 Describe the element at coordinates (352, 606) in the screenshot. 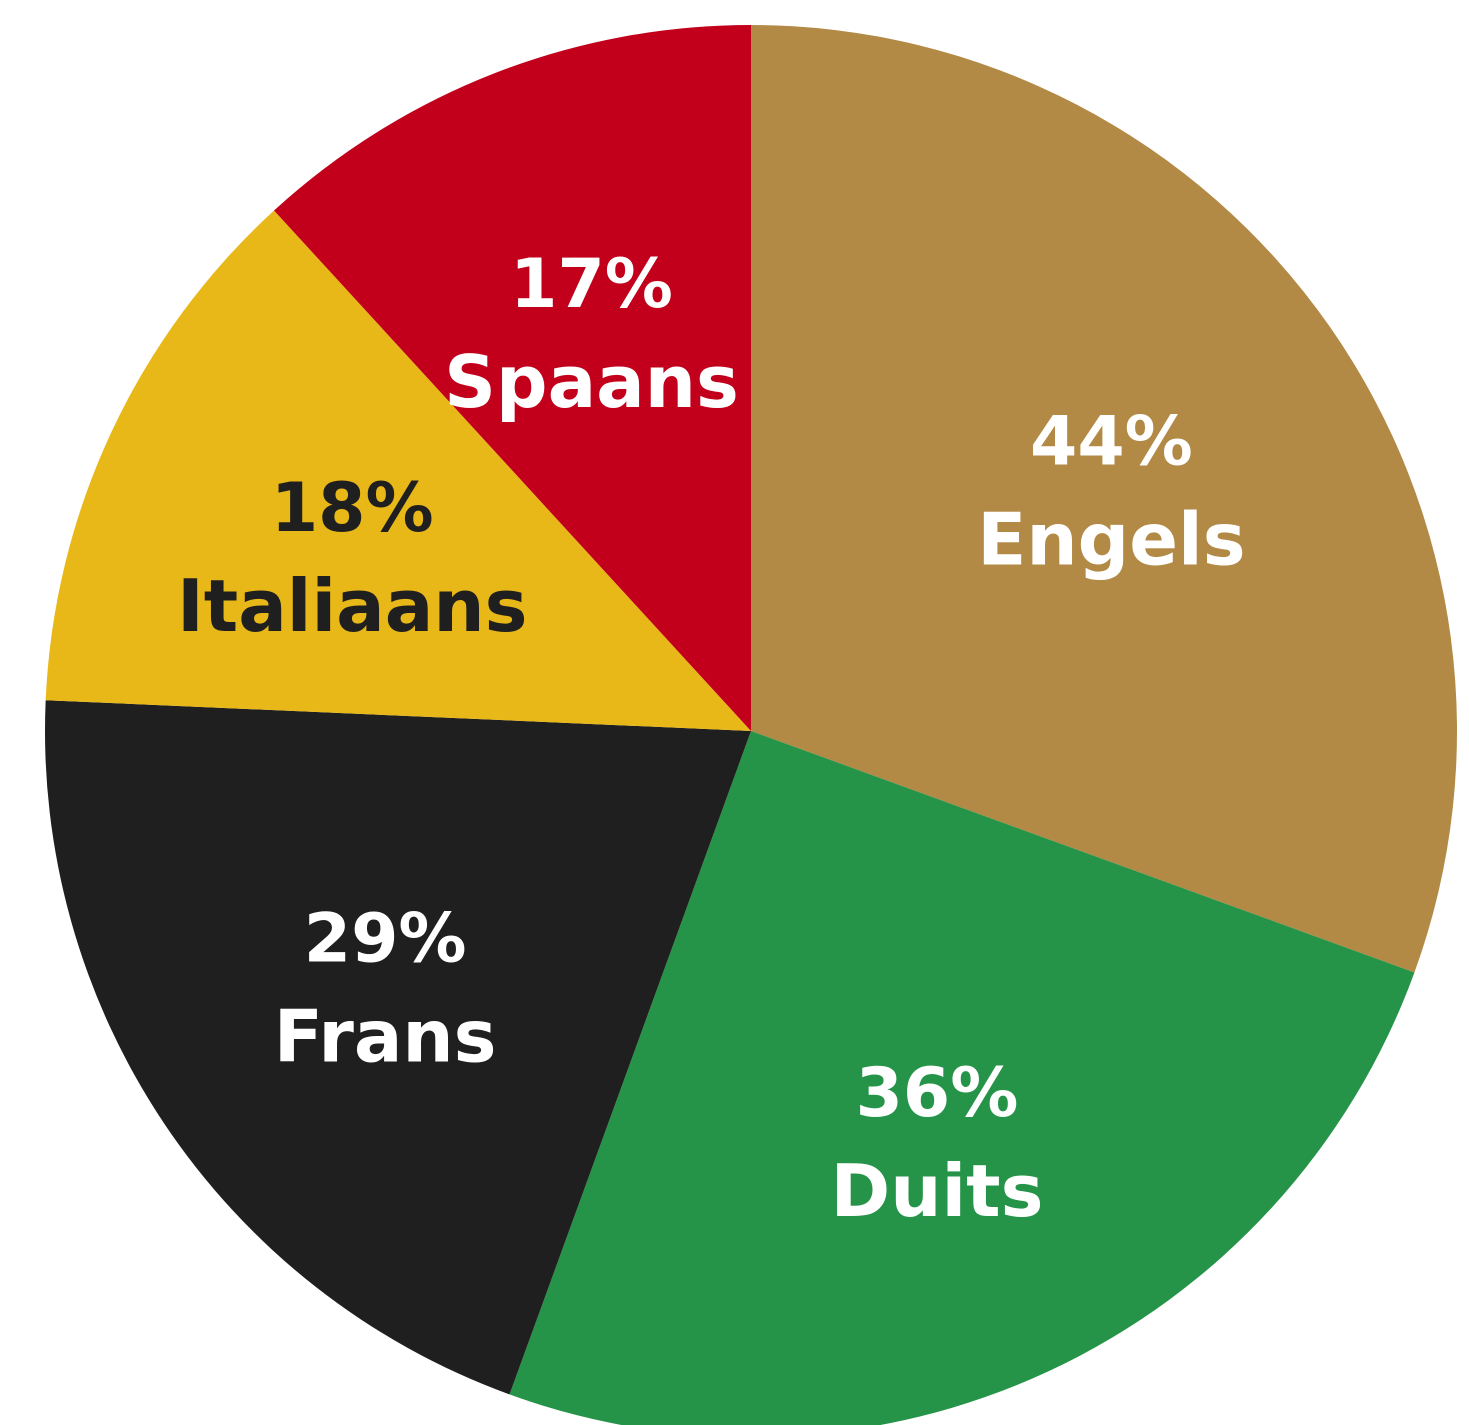

I see `slice-name-italiaans: Italiaans` at that location.